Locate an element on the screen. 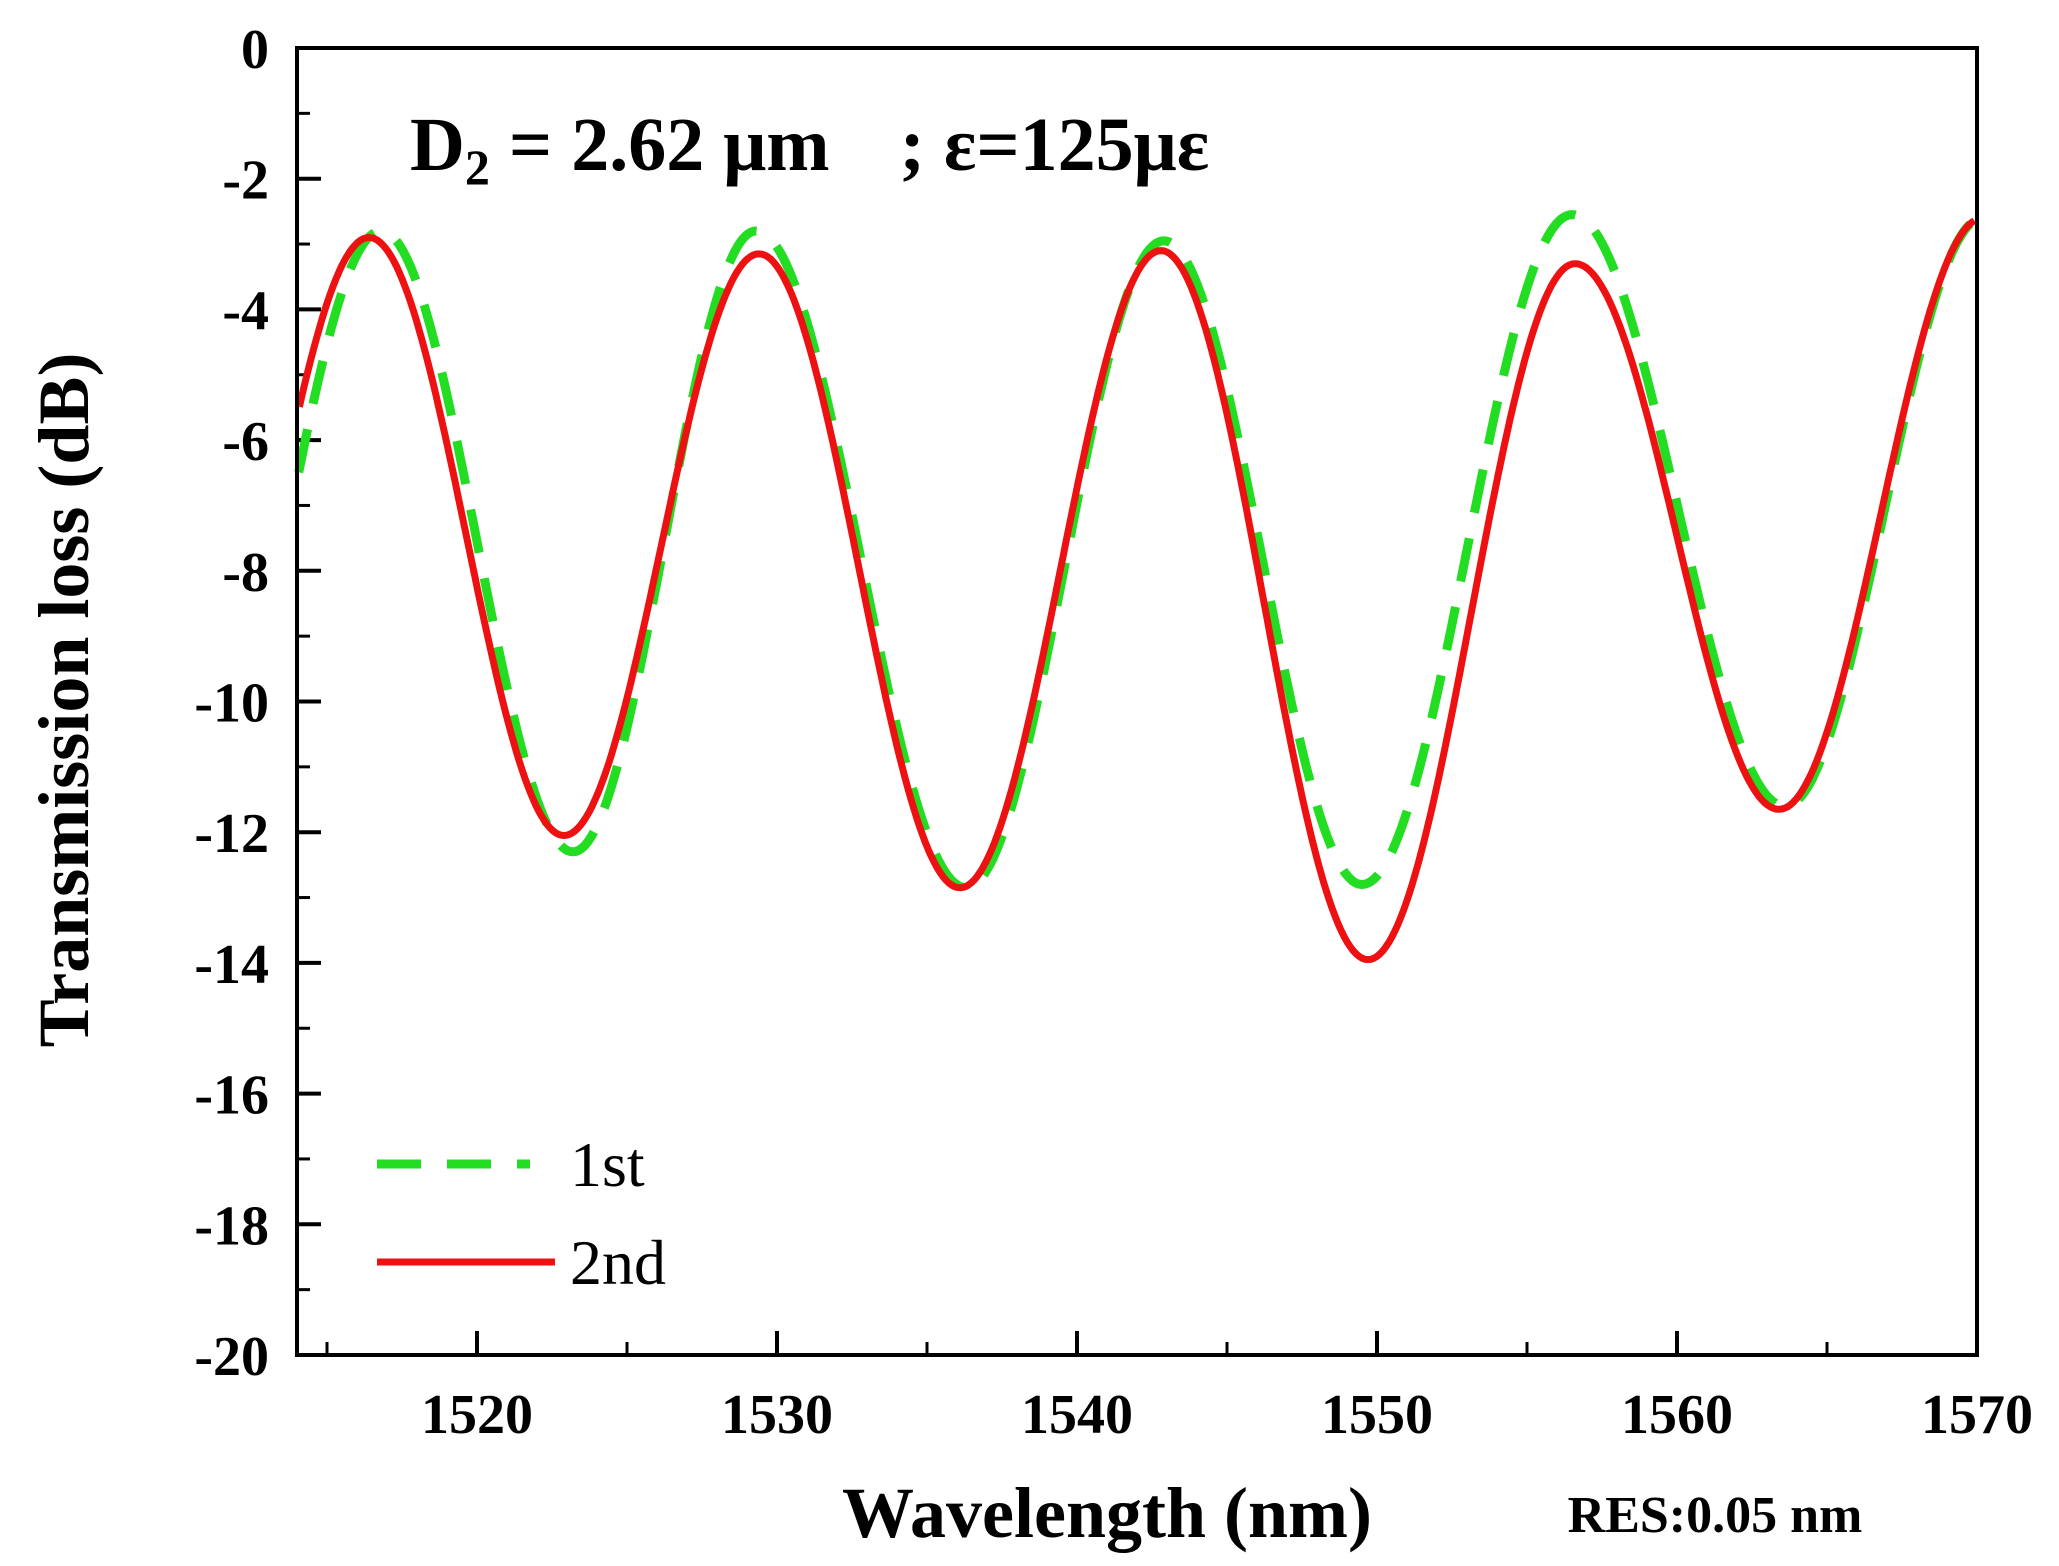 This screenshot has height=1566, width=2059. y-tick-label: -18 is located at coordinates (231, 1226).